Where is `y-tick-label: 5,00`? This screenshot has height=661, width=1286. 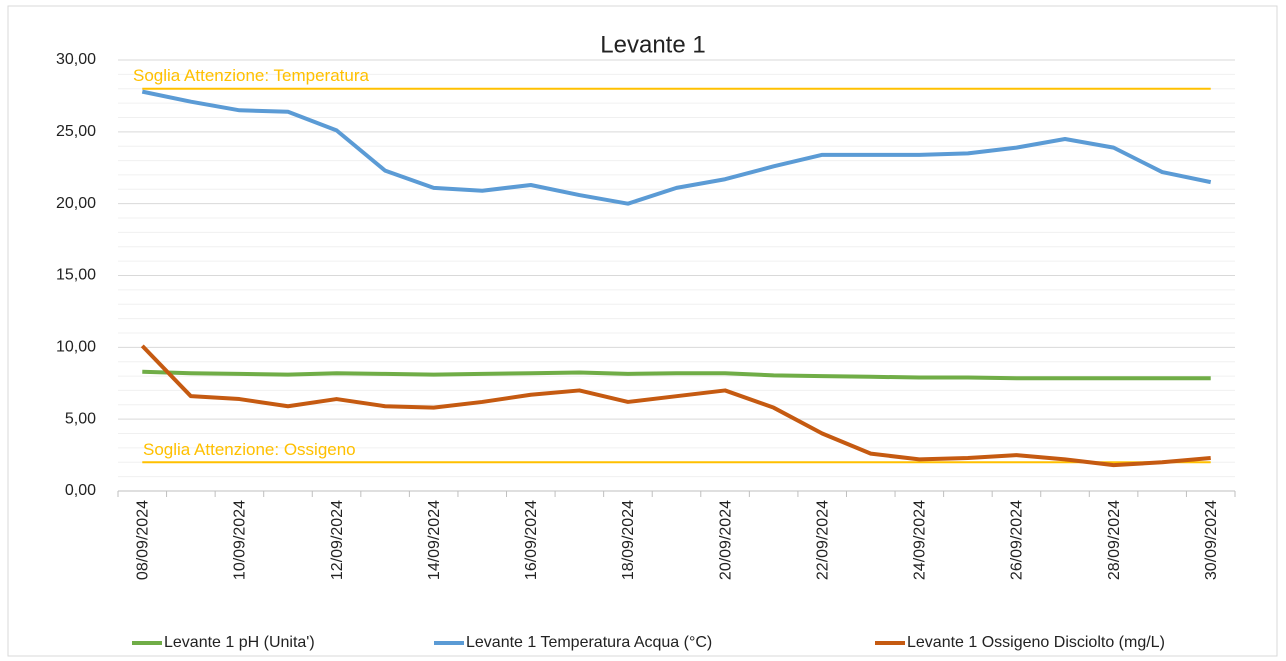
y-tick-label: 5,00 is located at coordinates (80, 418).